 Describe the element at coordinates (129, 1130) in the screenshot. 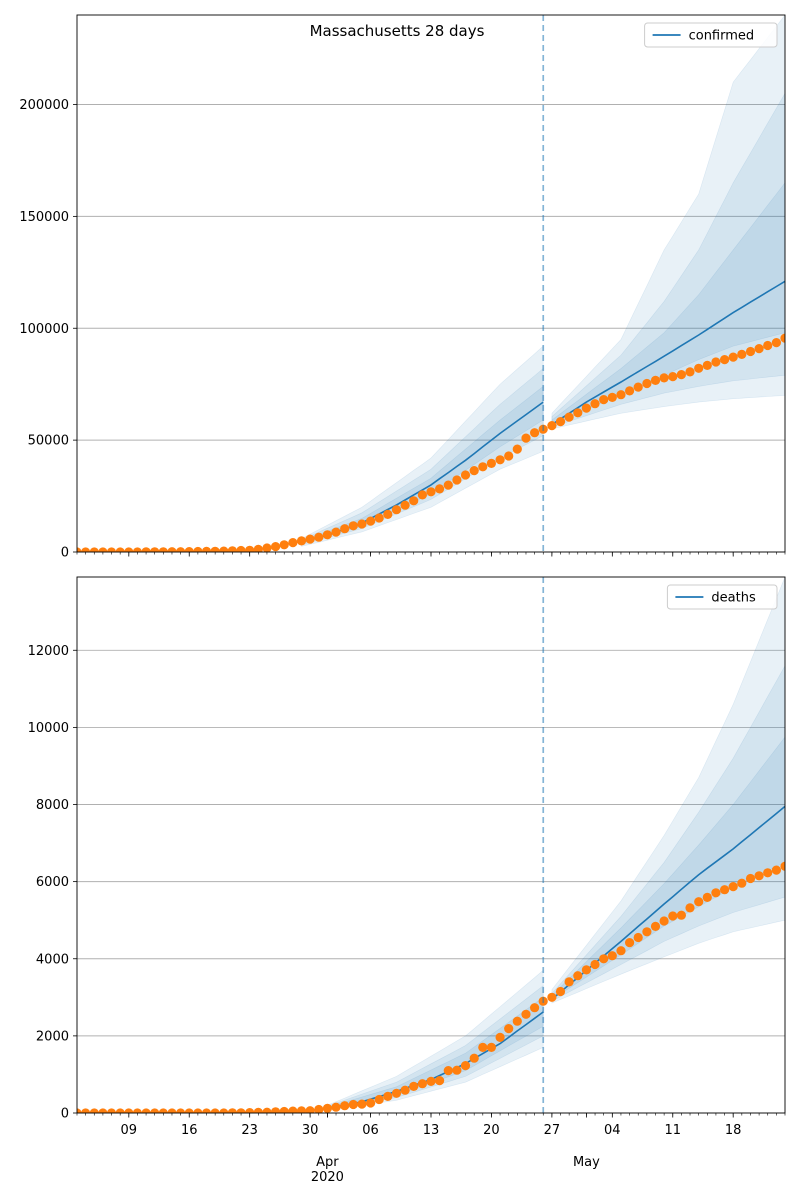

I see `x-tick-label: 09` at that location.